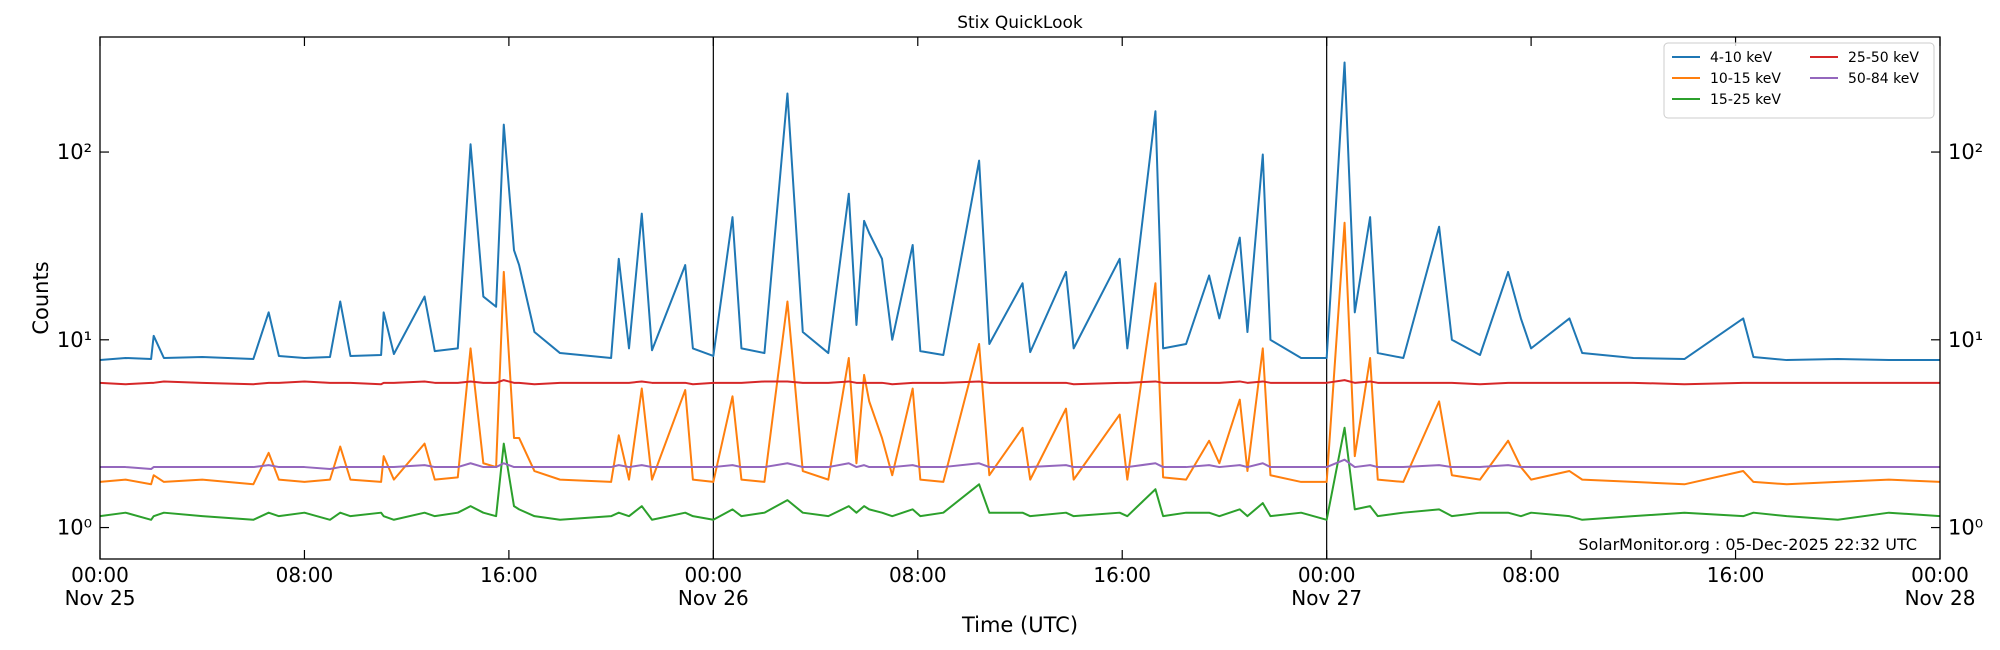  What do you see at coordinates (1883, 58) in the screenshot?
I see `legend-label: 25-50 keV` at bounding box center [1883, 58].